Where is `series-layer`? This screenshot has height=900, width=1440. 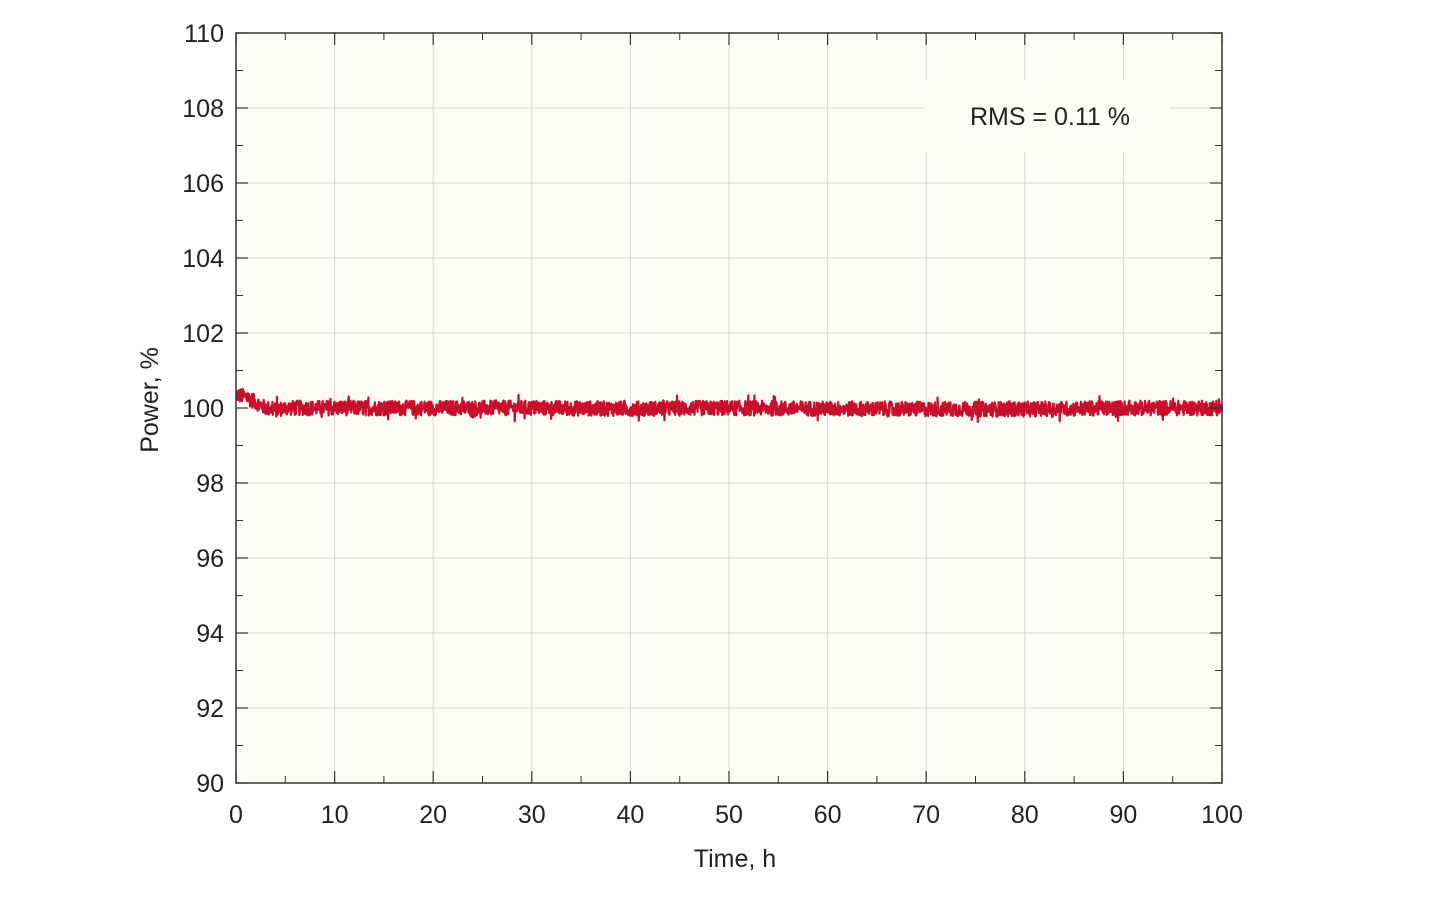
series-layer is located at coordinates (729, 405).